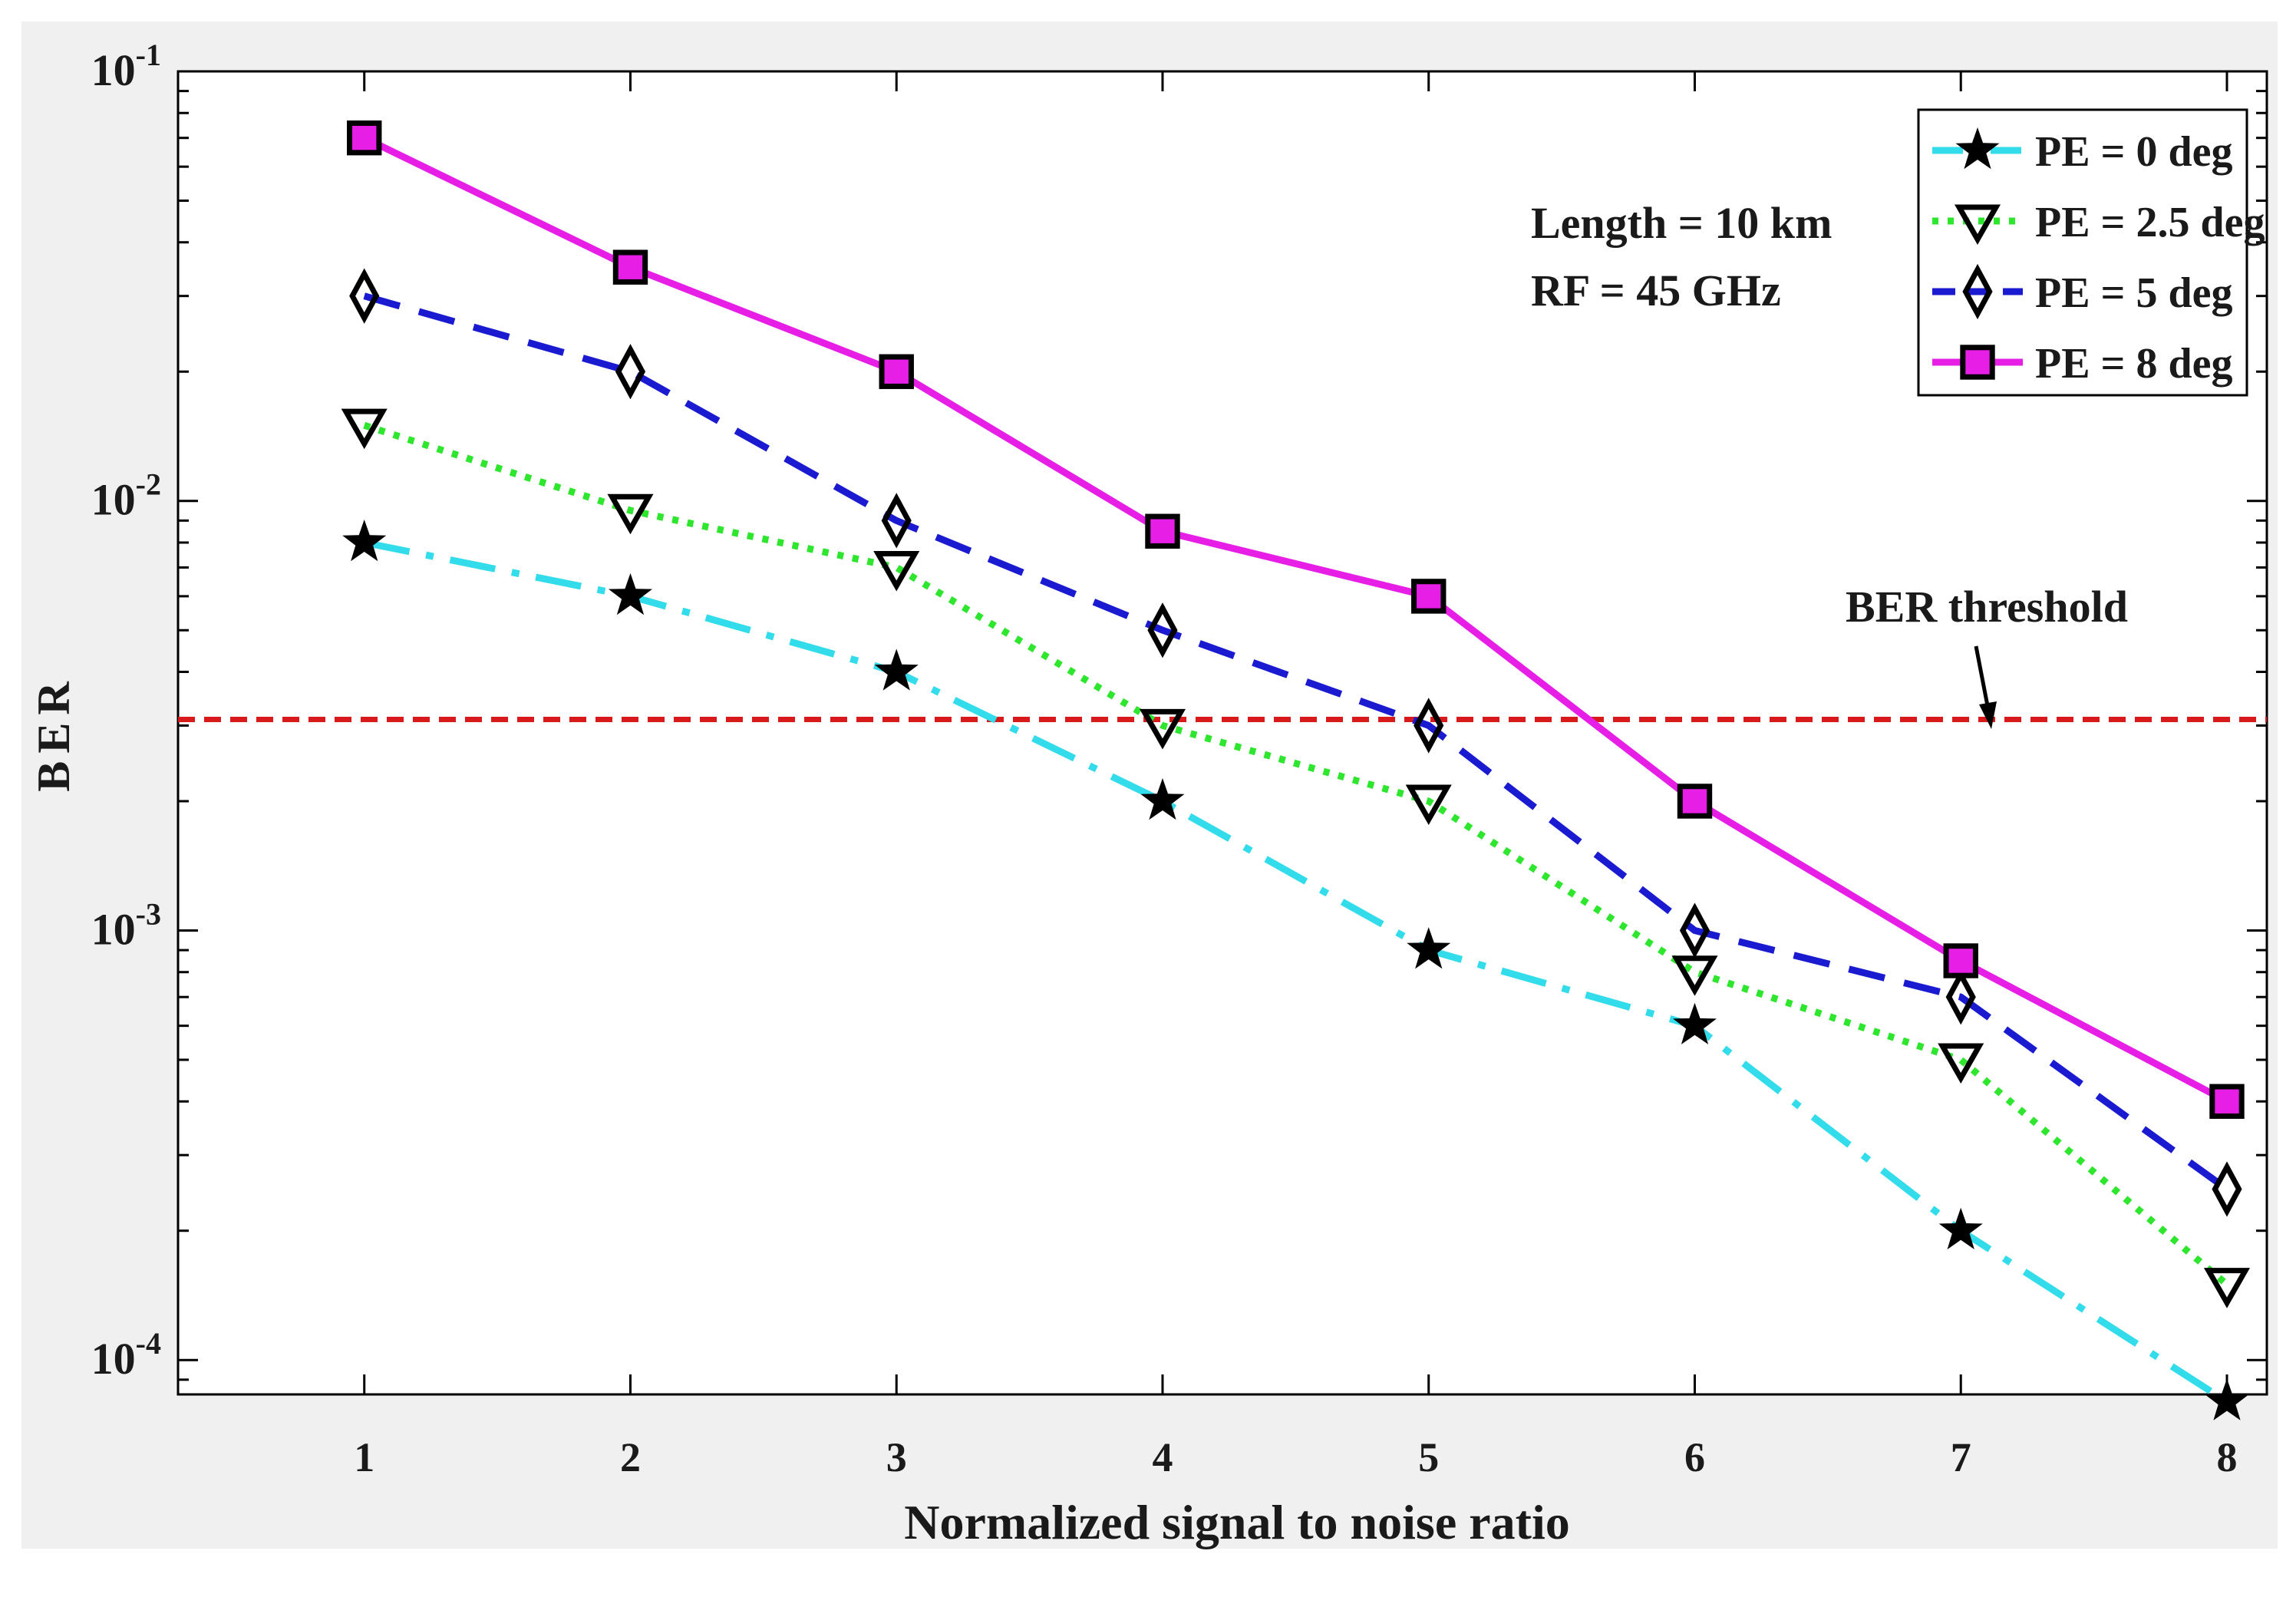 Image resolution: width=2296 pixels, height=1597 pixels. Describe the element at coordinates (126, 711) in the screenshot. I see `y-tick-labels: 10⁻¹ 10⁻² 10⁻³ 10⁻⁴` at that location.